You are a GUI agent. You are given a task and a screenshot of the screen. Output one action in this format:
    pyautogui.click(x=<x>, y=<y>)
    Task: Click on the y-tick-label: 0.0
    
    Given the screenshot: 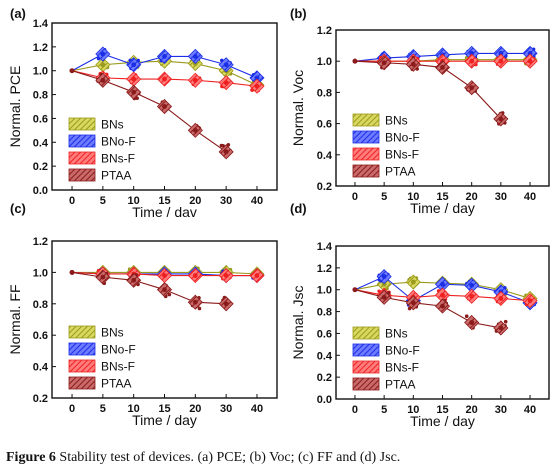 What is the action you would take?
    pyautogui.click(x=40, y=191)
    